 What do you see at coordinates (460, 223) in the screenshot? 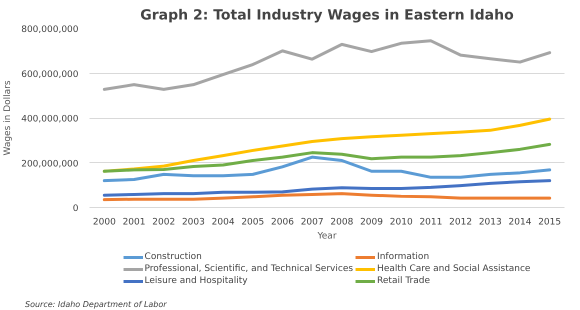
I see `x-tick-label: 2012` at bounding box center [460, 223].